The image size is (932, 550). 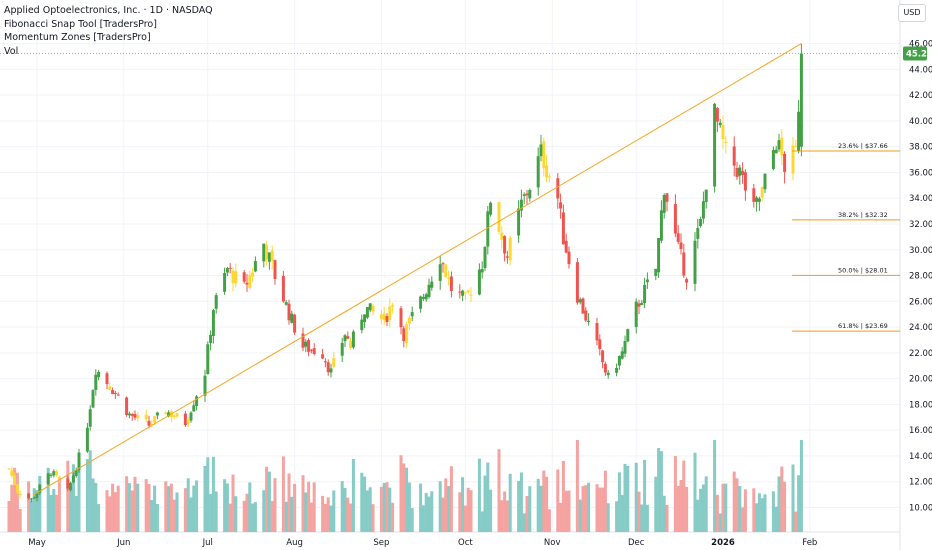 What do you see at coordinates (77, 37) in the screenshot?
I see `indicator-momentum-zones: Momentum Zones [TradersPro]` at bounding box center [77, 37].